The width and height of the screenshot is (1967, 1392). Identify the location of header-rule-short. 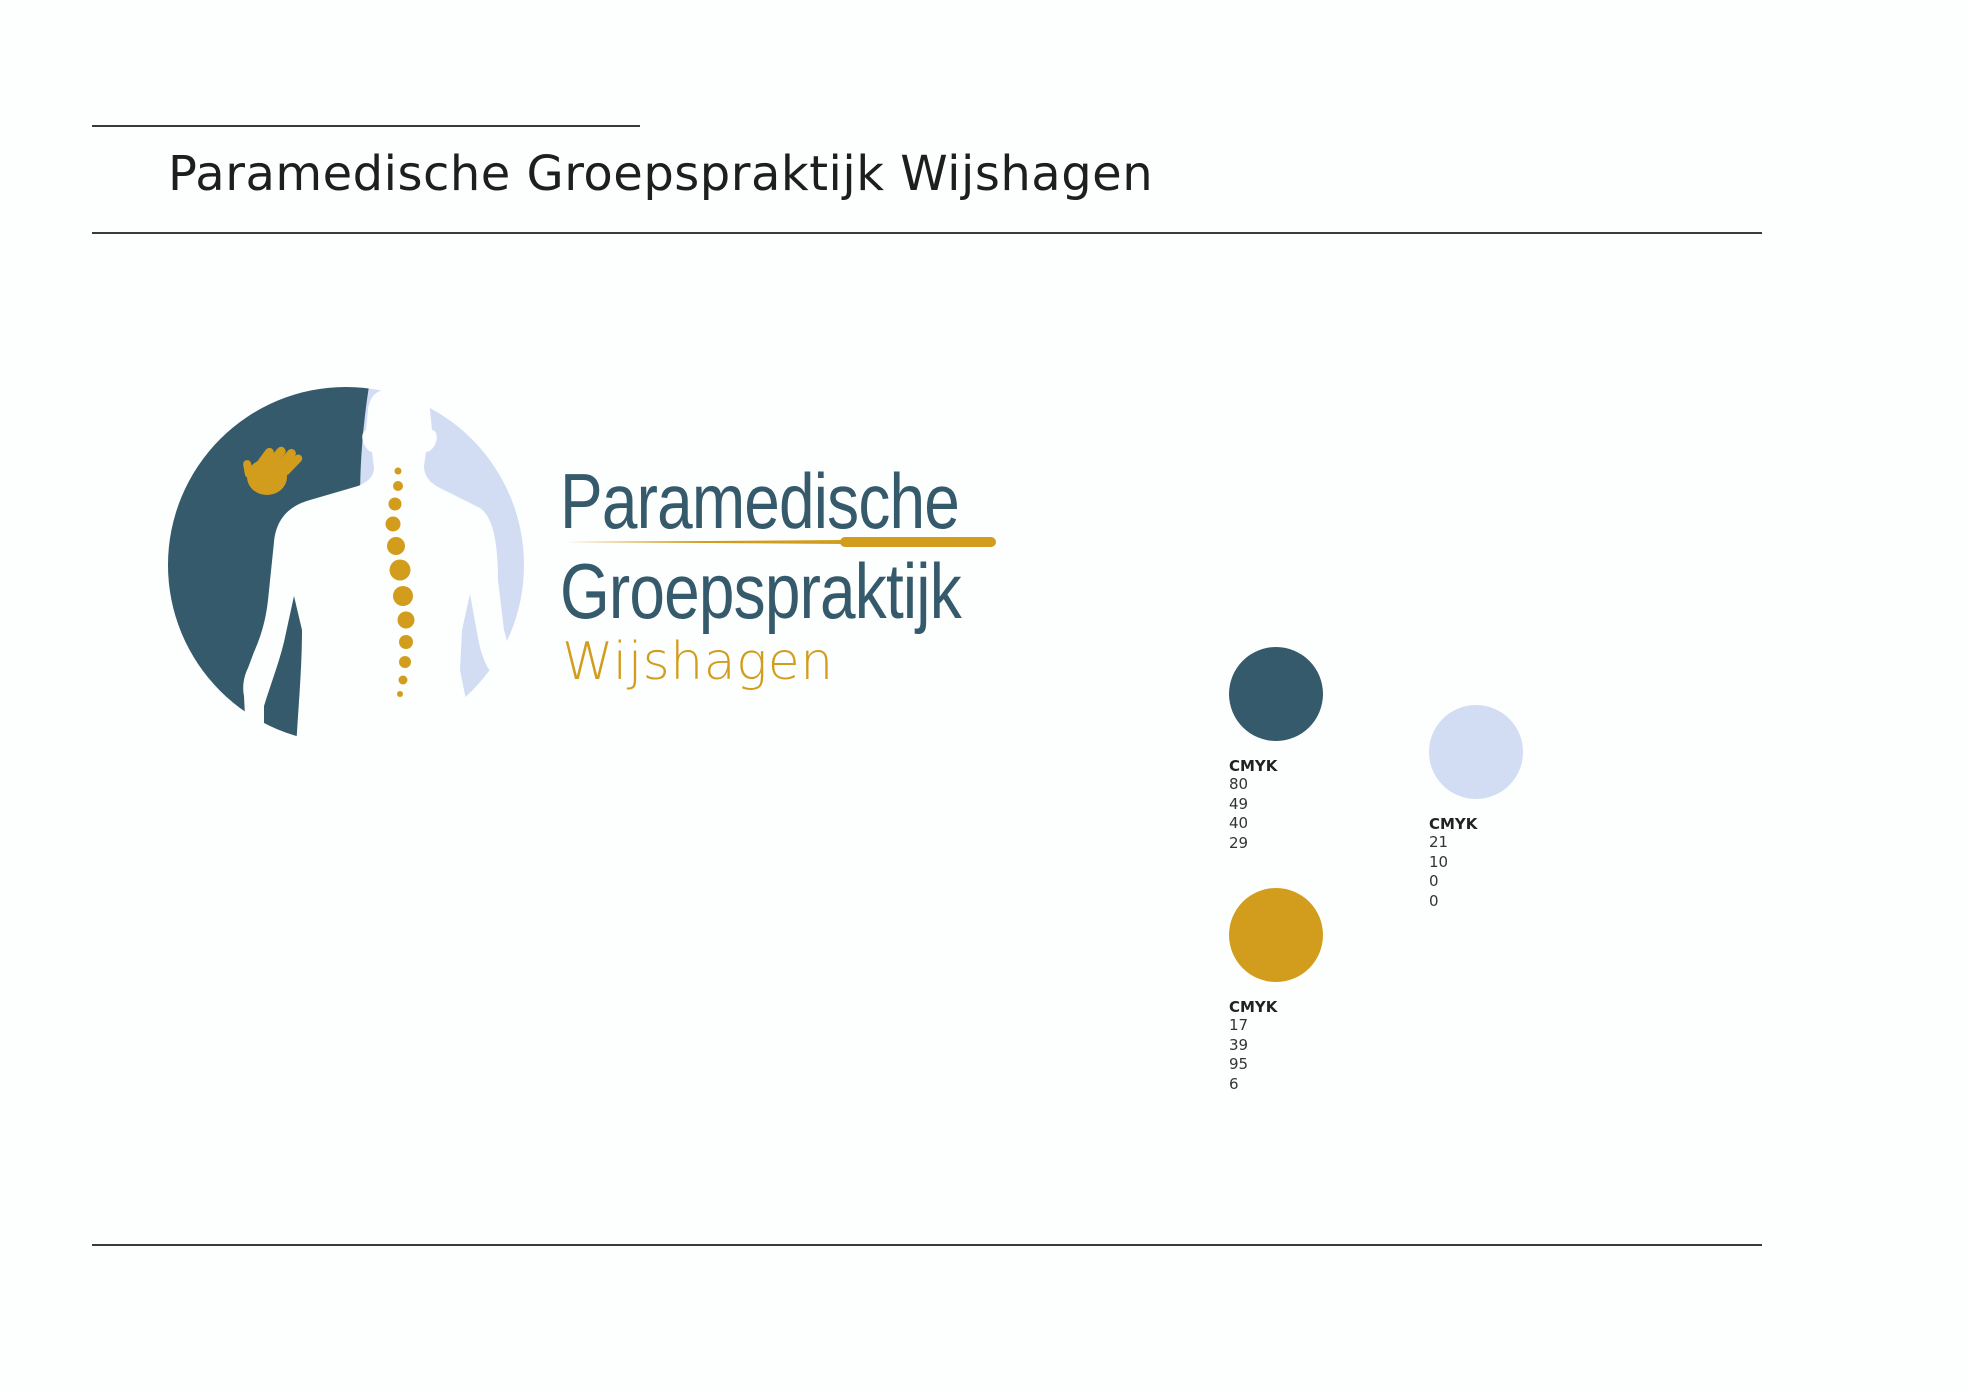
(366, 126).